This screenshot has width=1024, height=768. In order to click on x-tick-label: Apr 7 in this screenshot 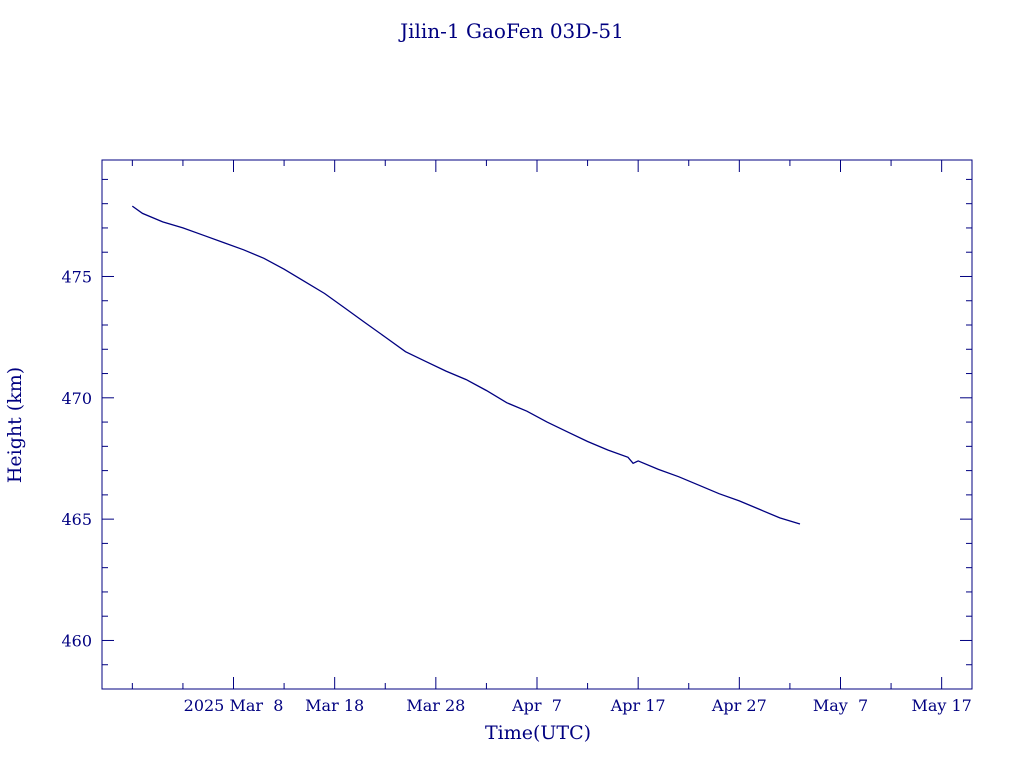, I will do `click(536, 705)`.